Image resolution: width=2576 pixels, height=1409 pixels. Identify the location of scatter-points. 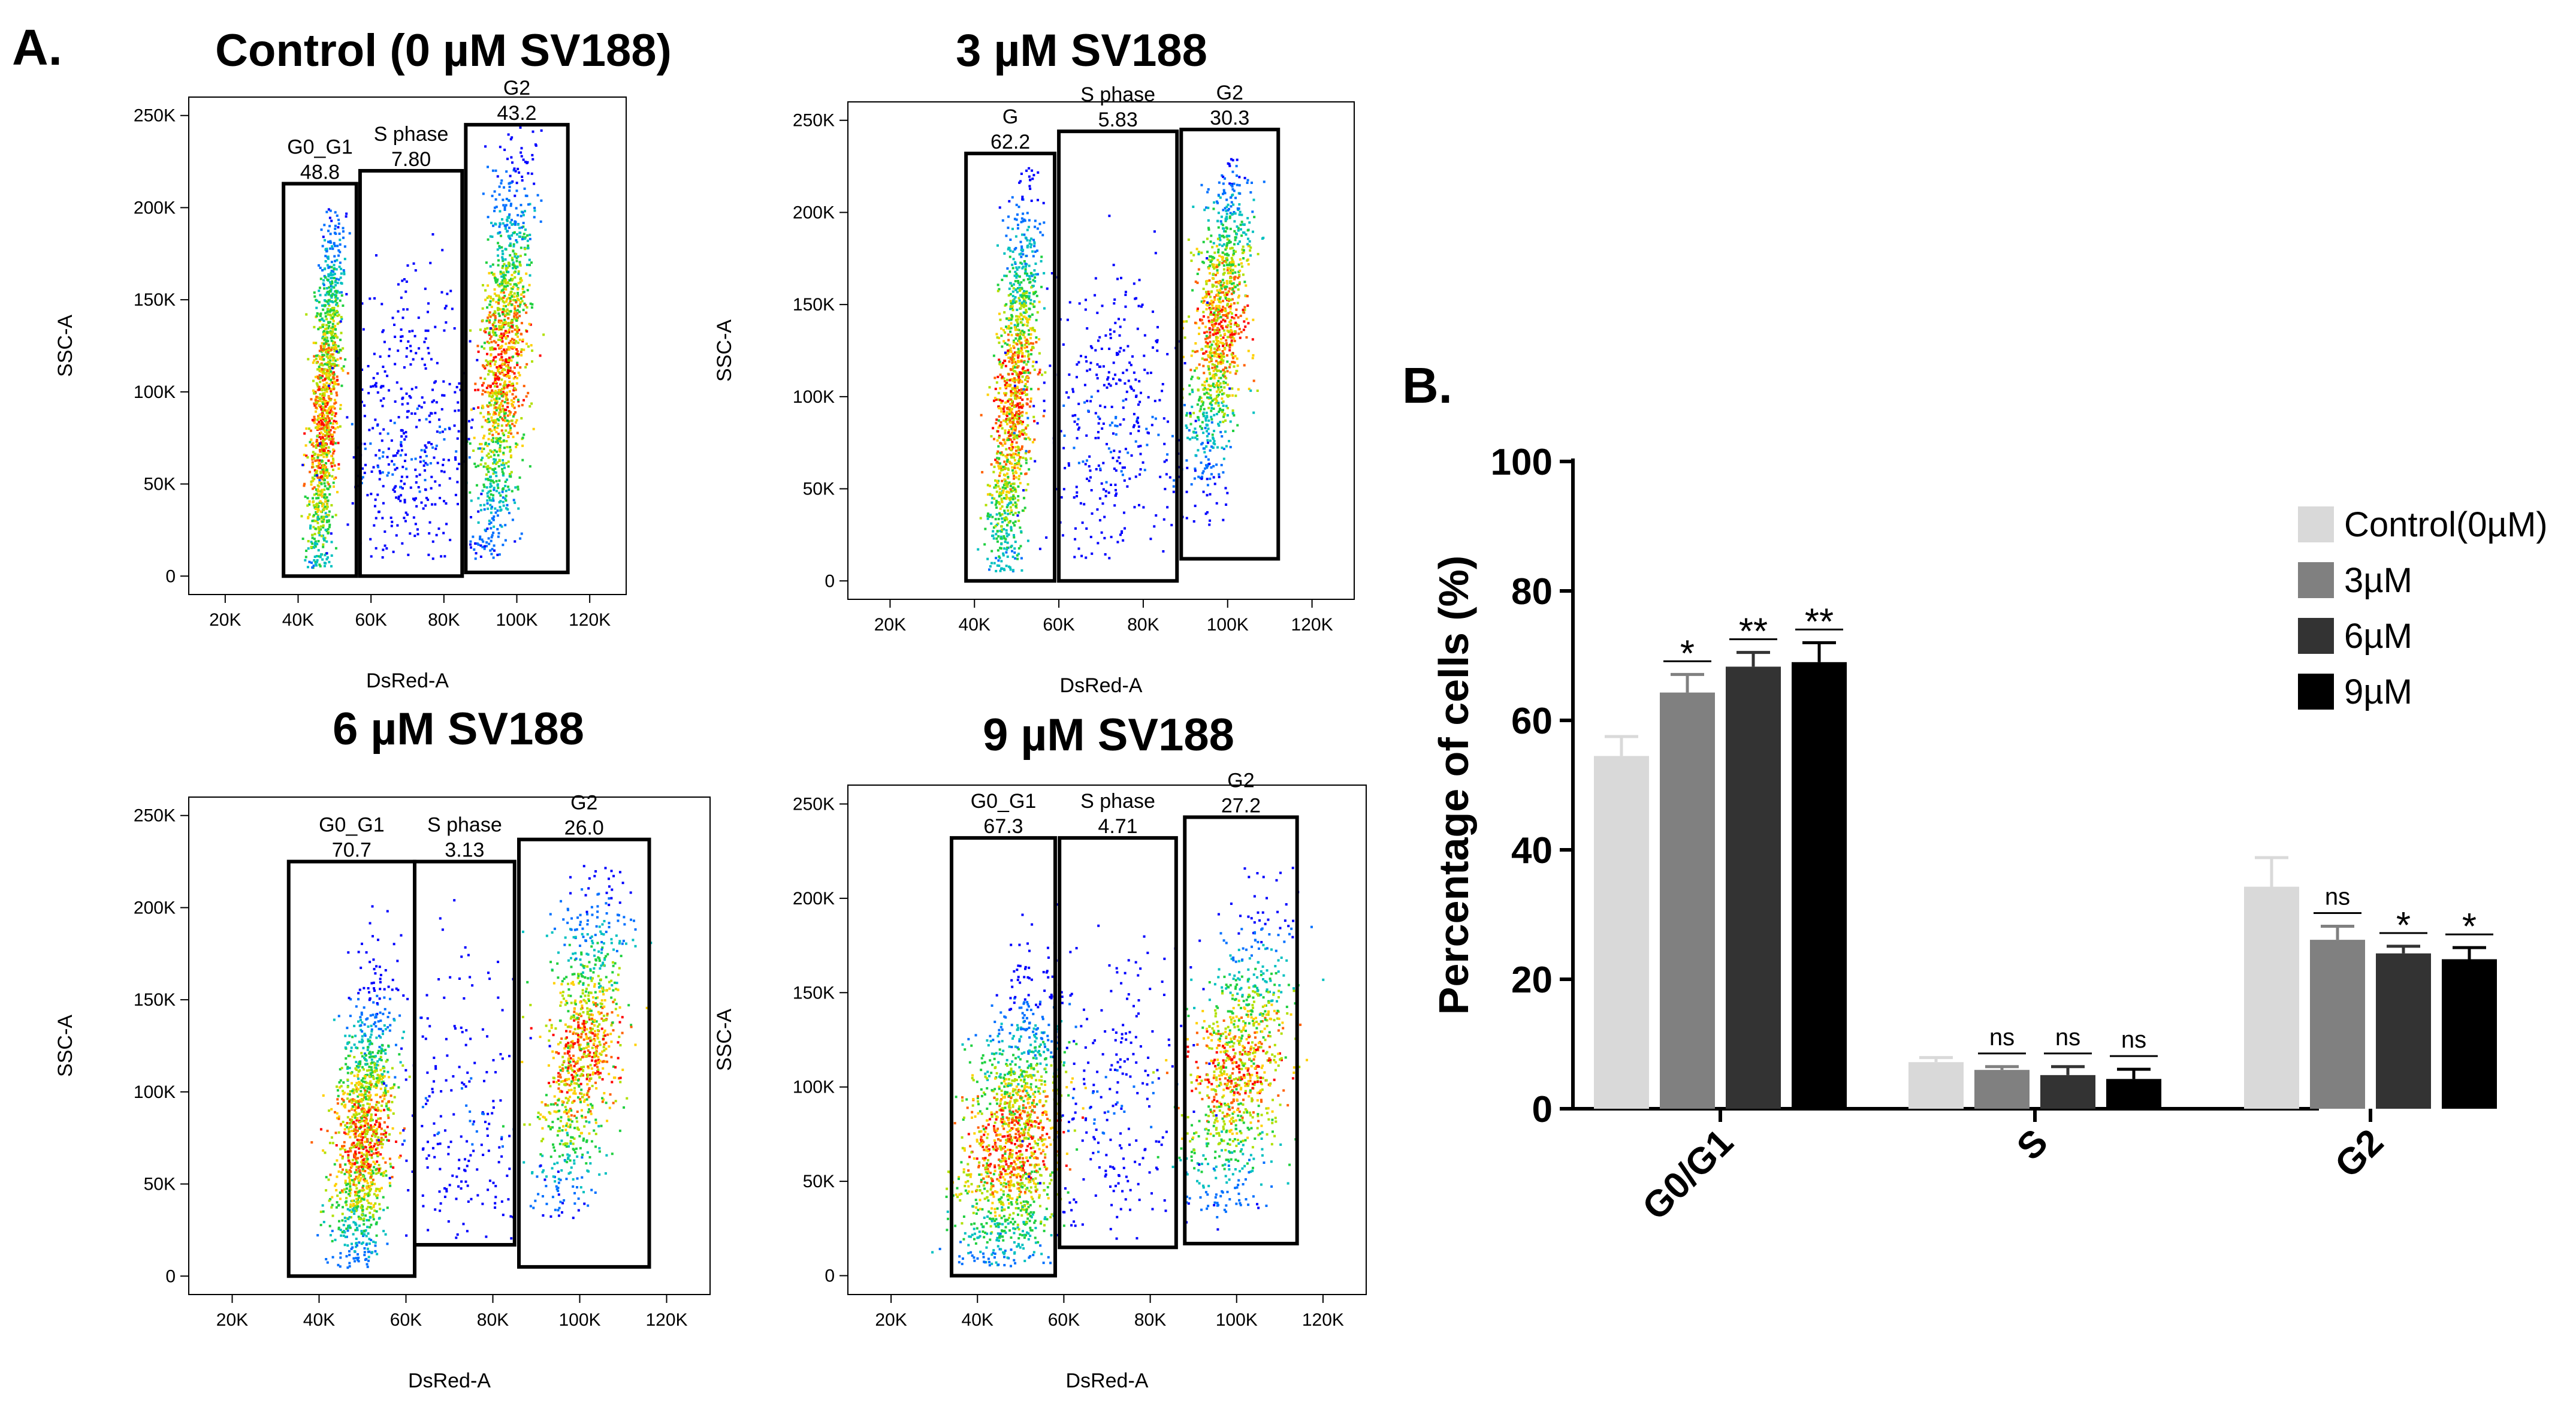
(1122, 365).